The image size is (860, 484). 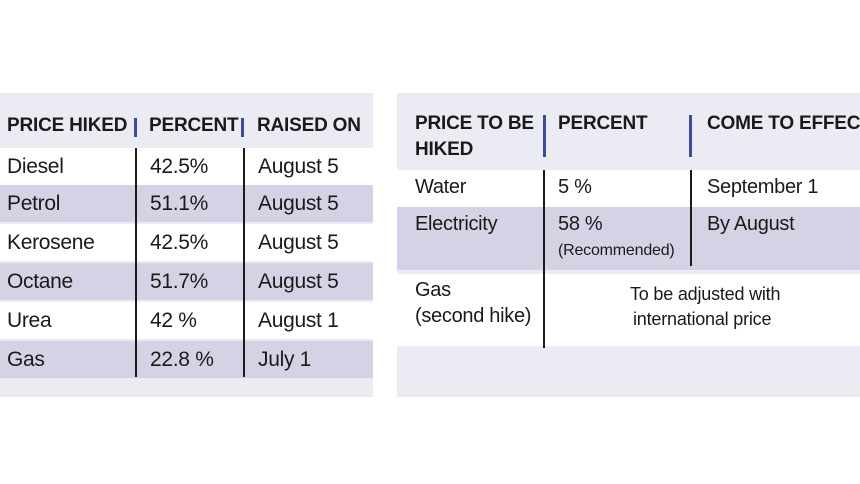 What do you see at coordinates (751, 224) in the screenshot?
I see `row-effect: By August` at bounding box center [751, 224].